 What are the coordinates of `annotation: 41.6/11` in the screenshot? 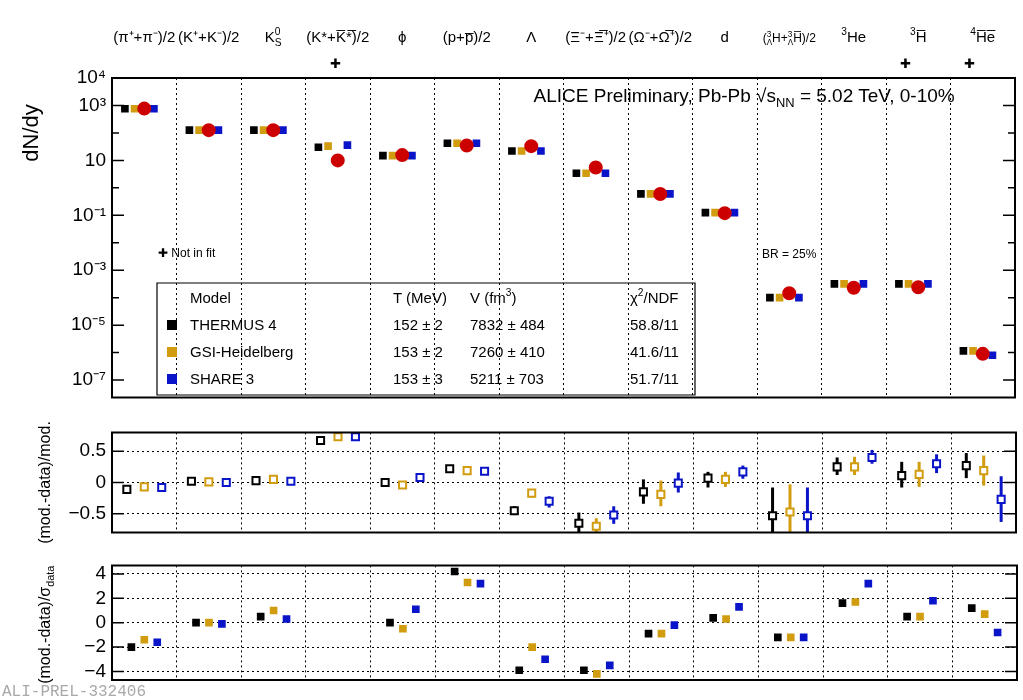 It's located at (654, 351).